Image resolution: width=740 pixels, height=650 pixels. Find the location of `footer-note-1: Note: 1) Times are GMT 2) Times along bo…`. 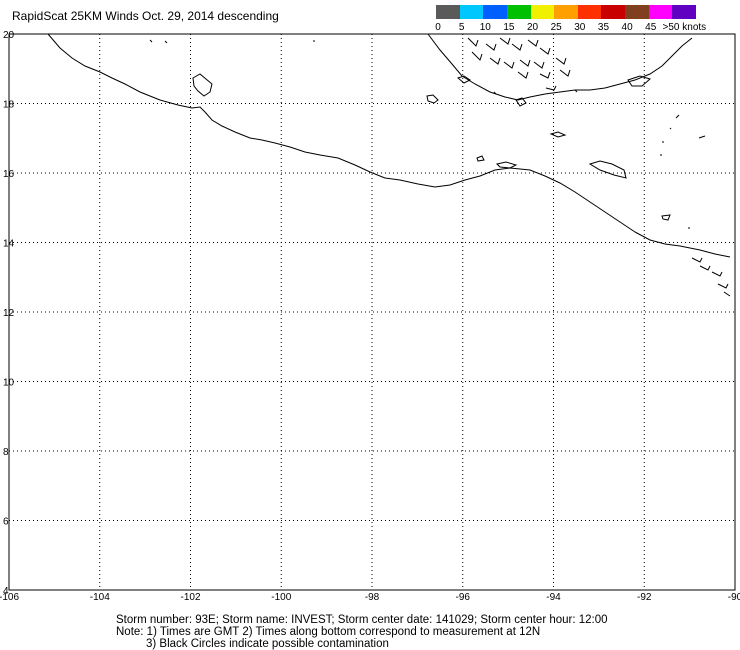

footer-note-1: Note: 1) Times are GMT 2) Times along bo… is located at coordinates (328, 632).